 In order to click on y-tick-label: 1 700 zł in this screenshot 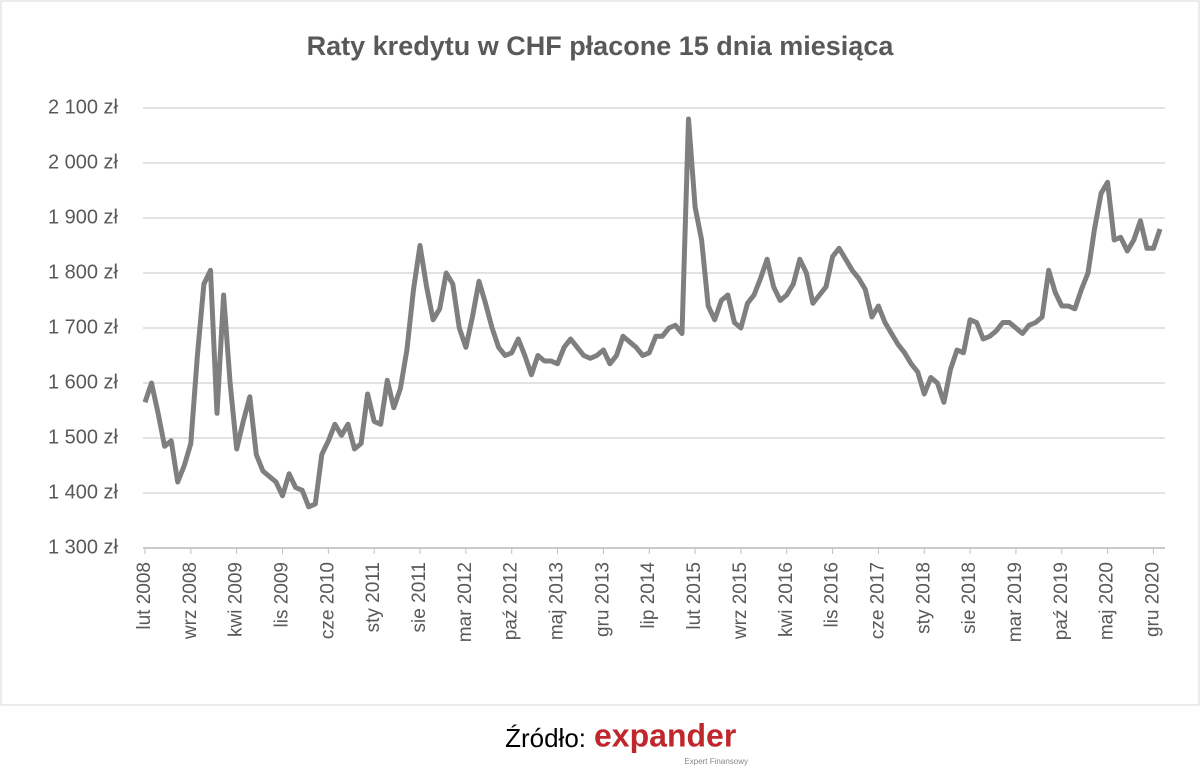, I will do `click(83, 327)`.